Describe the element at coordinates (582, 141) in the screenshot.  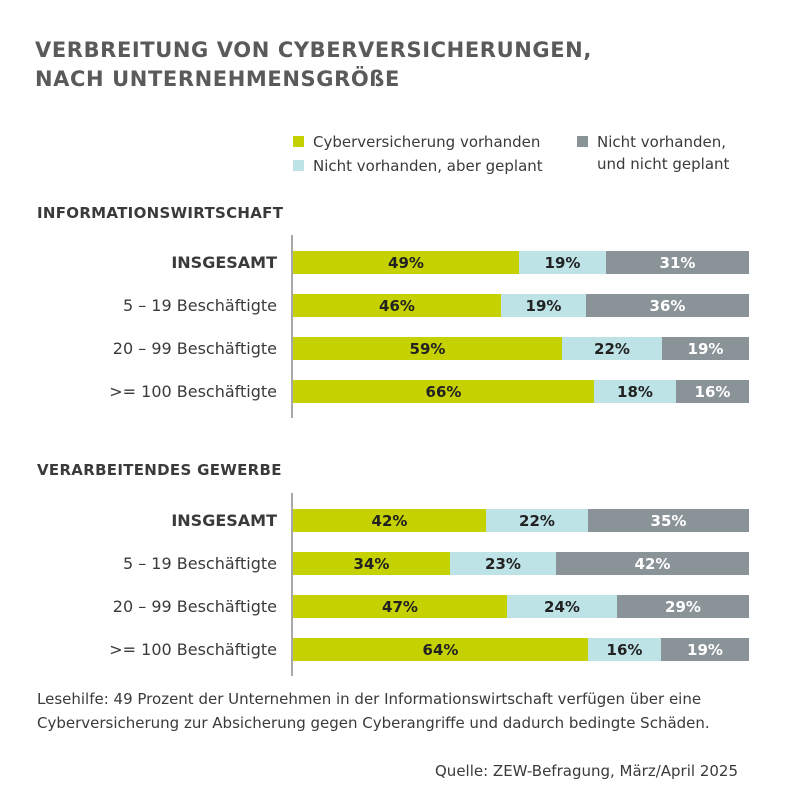
I see `legend-swatch-nicht-geplant` at that location.